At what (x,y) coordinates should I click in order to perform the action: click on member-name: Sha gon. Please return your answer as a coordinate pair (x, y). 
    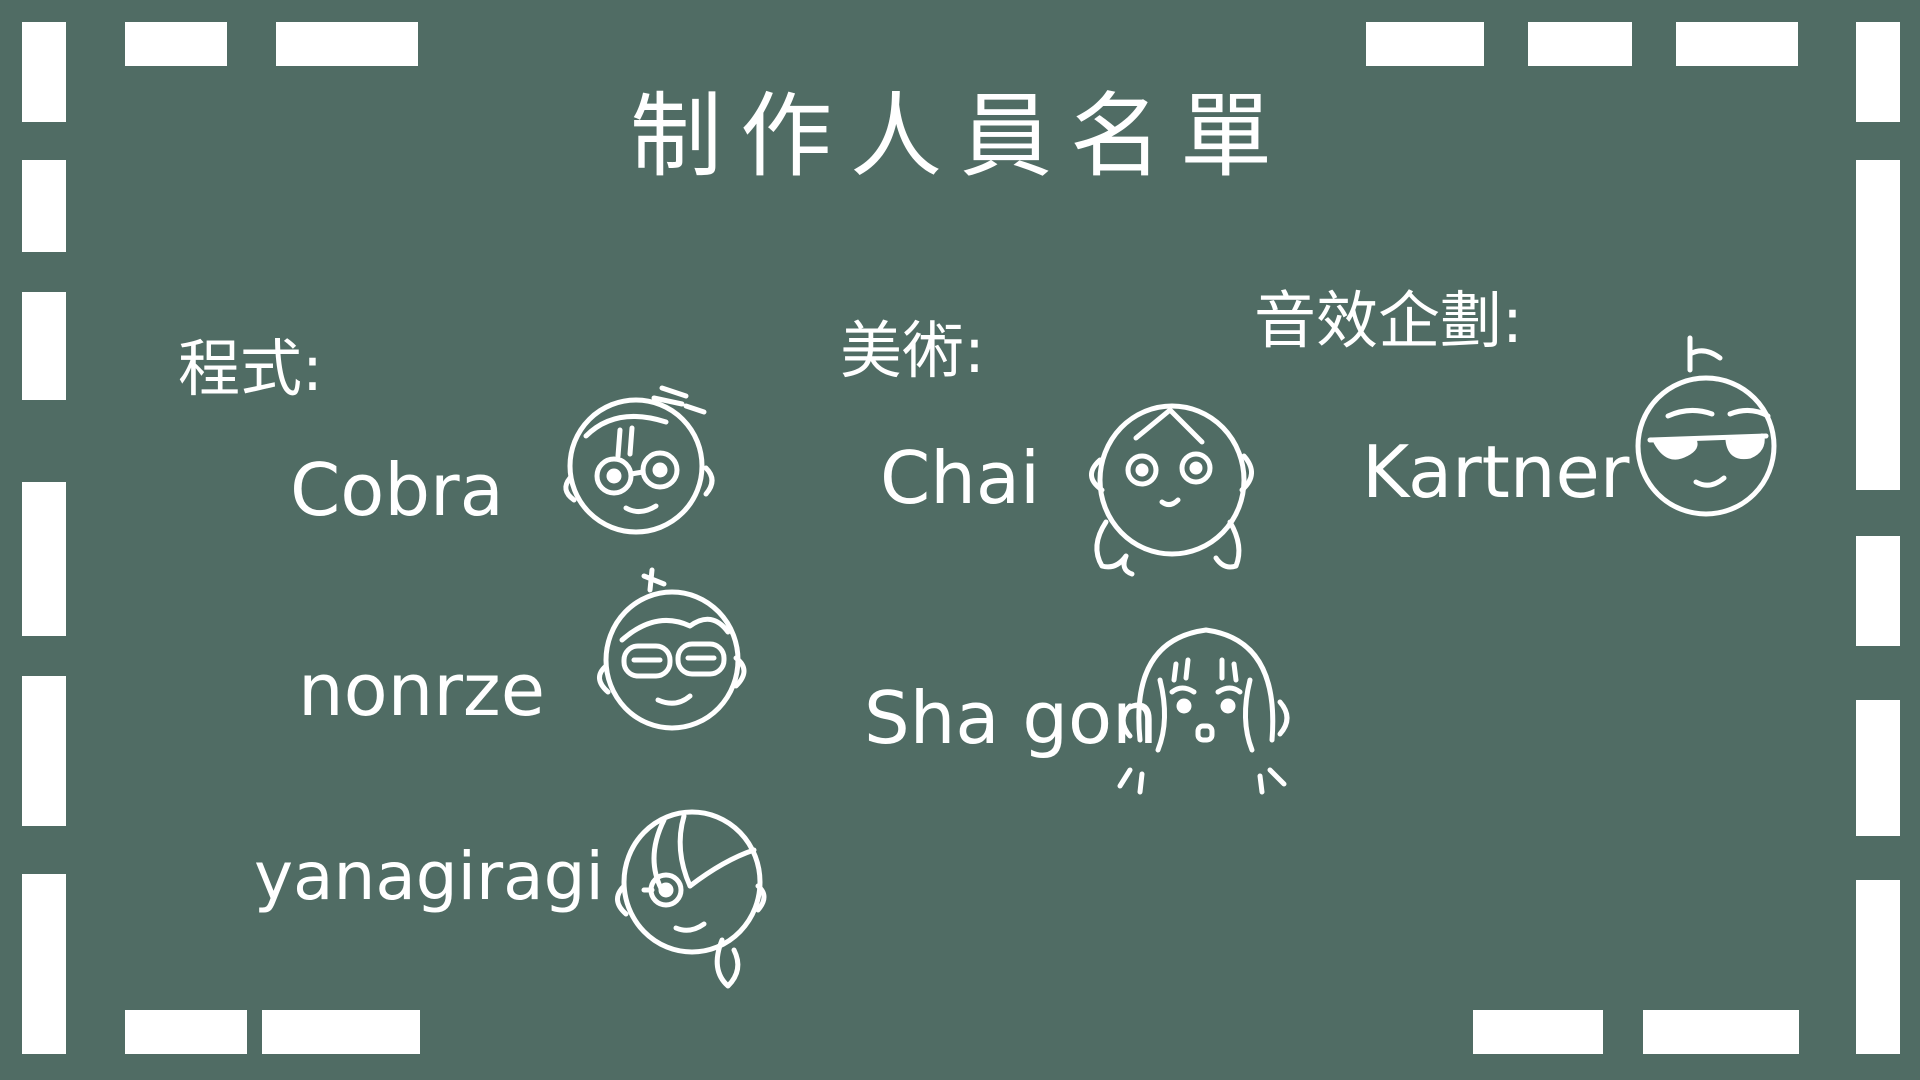
    Looking at the image, I should click on (1011, 718).